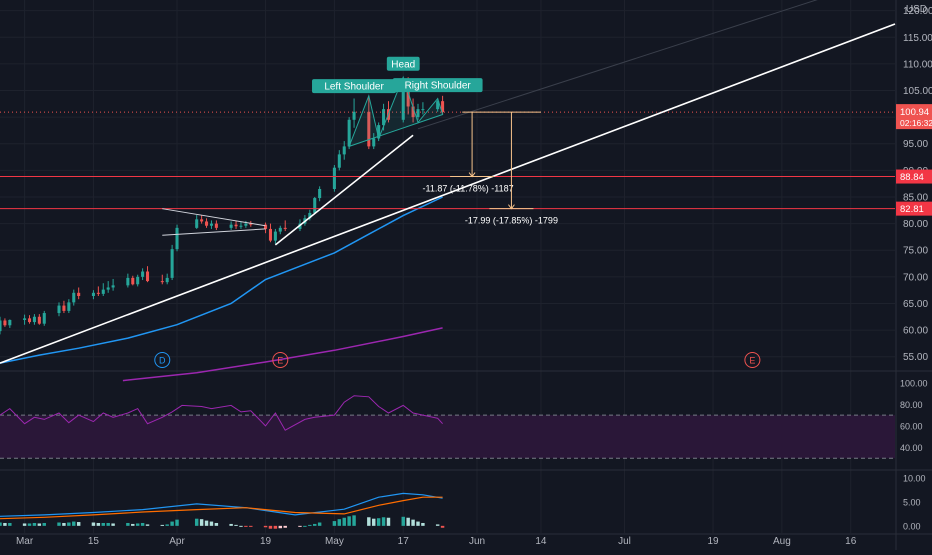 The height and width of the screenshot is (555, 932). What do you see at coordinates (912, 177) in the screenshot?
I see `level-label: 88.84` at bounding box center [912, 177].